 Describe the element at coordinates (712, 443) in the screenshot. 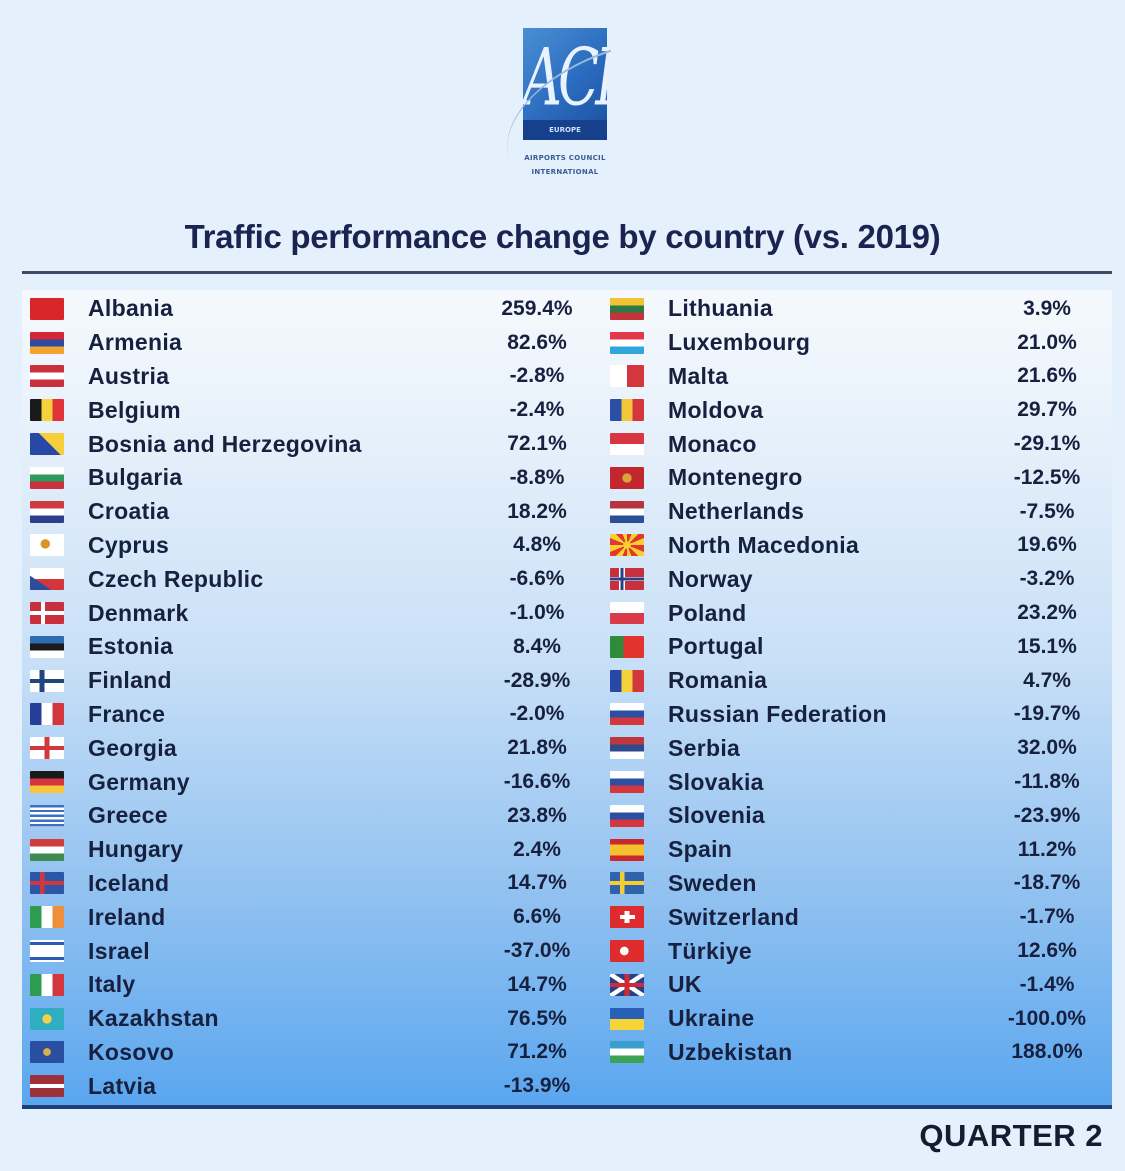

I see `country-name: Monaco` at that location.